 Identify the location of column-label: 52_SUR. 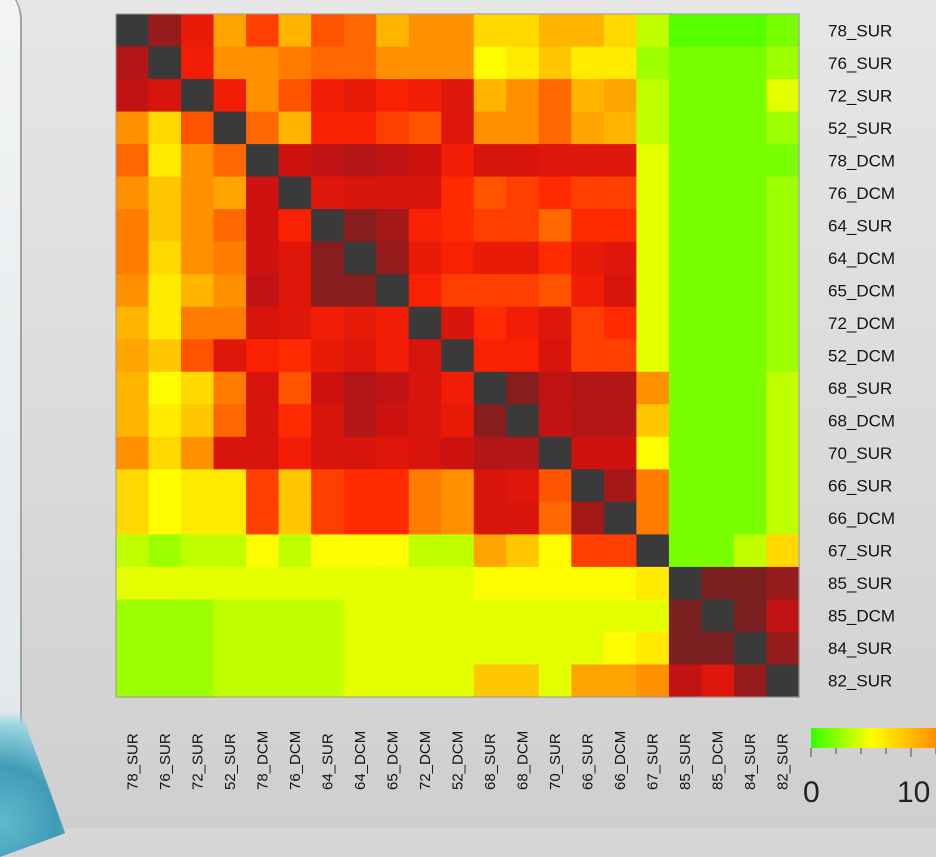
(230, 761).